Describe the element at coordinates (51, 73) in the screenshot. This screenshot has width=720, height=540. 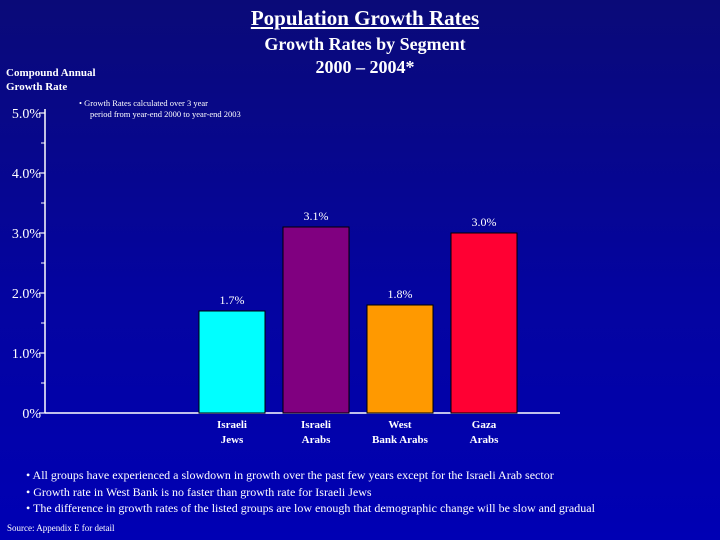
I see `y-axis-title-line-1: Compound Annual` at that location.